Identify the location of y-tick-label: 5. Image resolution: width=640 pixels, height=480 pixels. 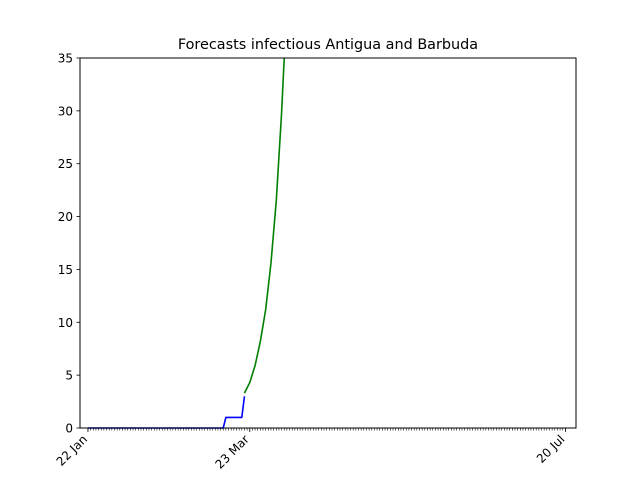
(69, 376).